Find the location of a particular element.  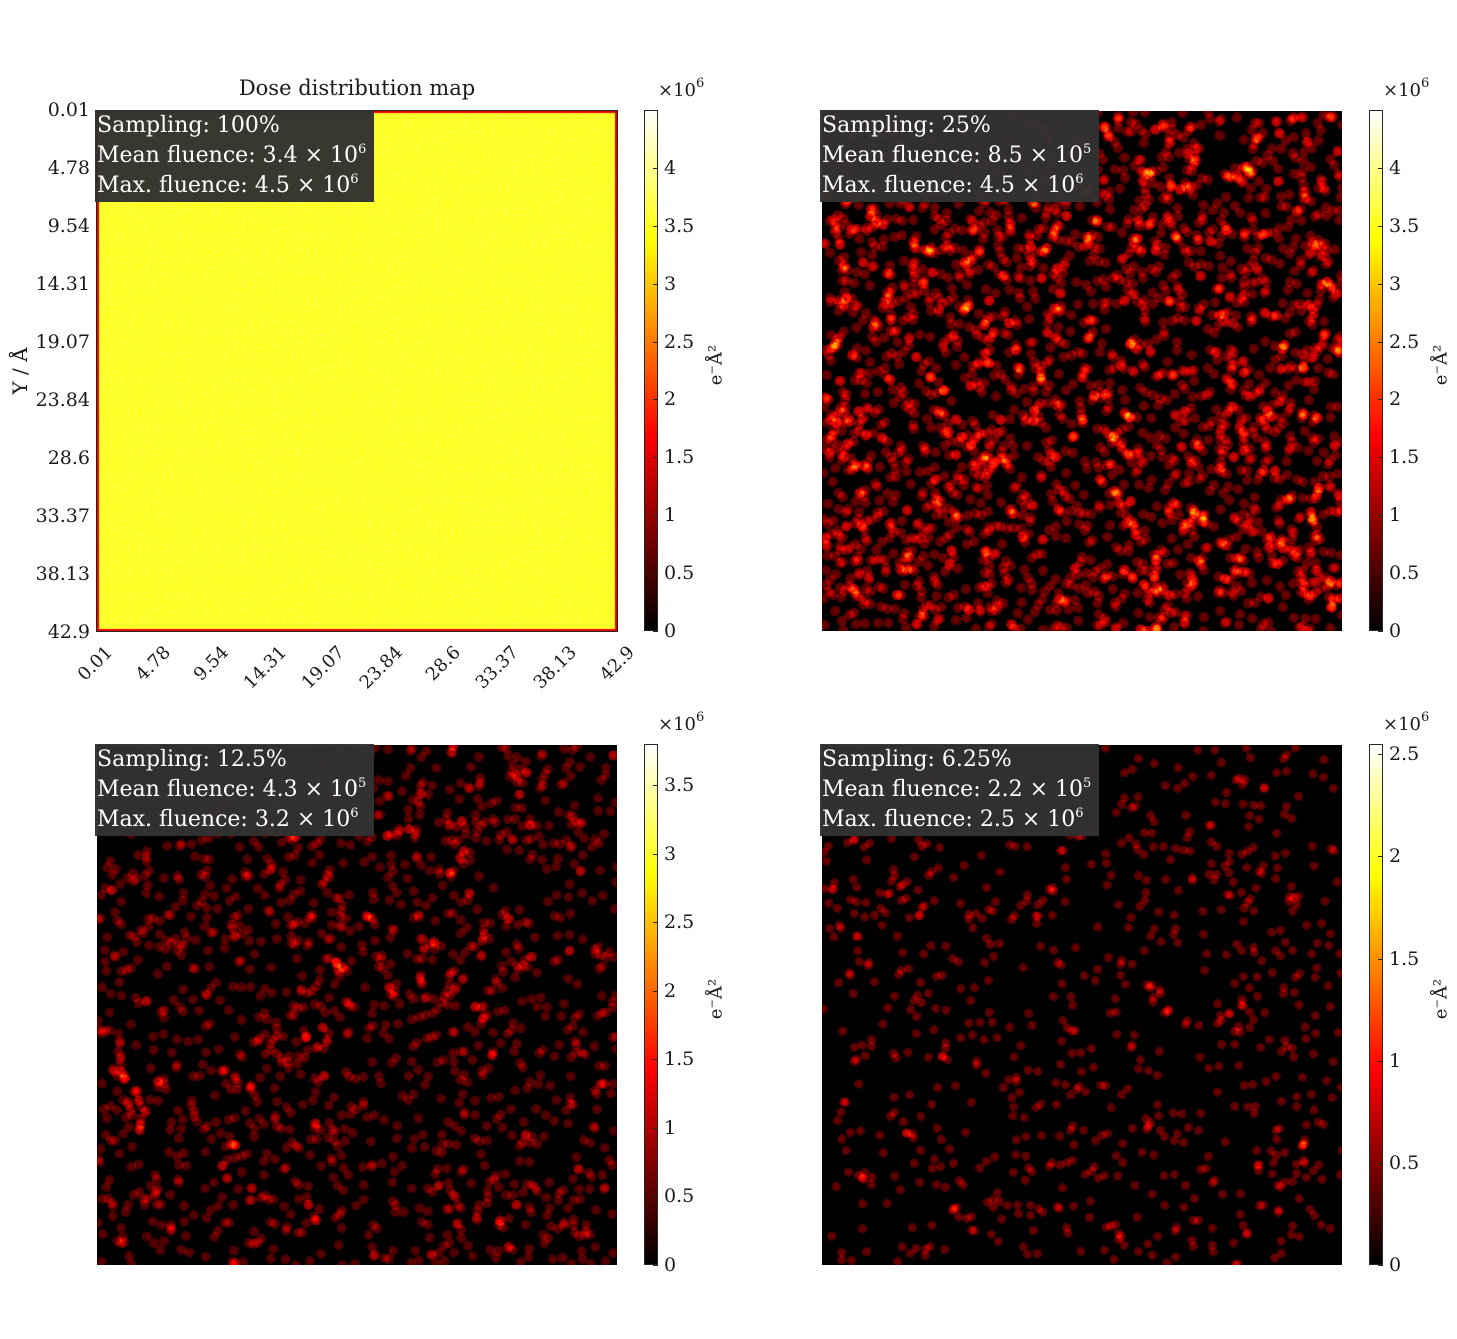

y-tick-label: 19.07 is located at coordinates (62, 341).